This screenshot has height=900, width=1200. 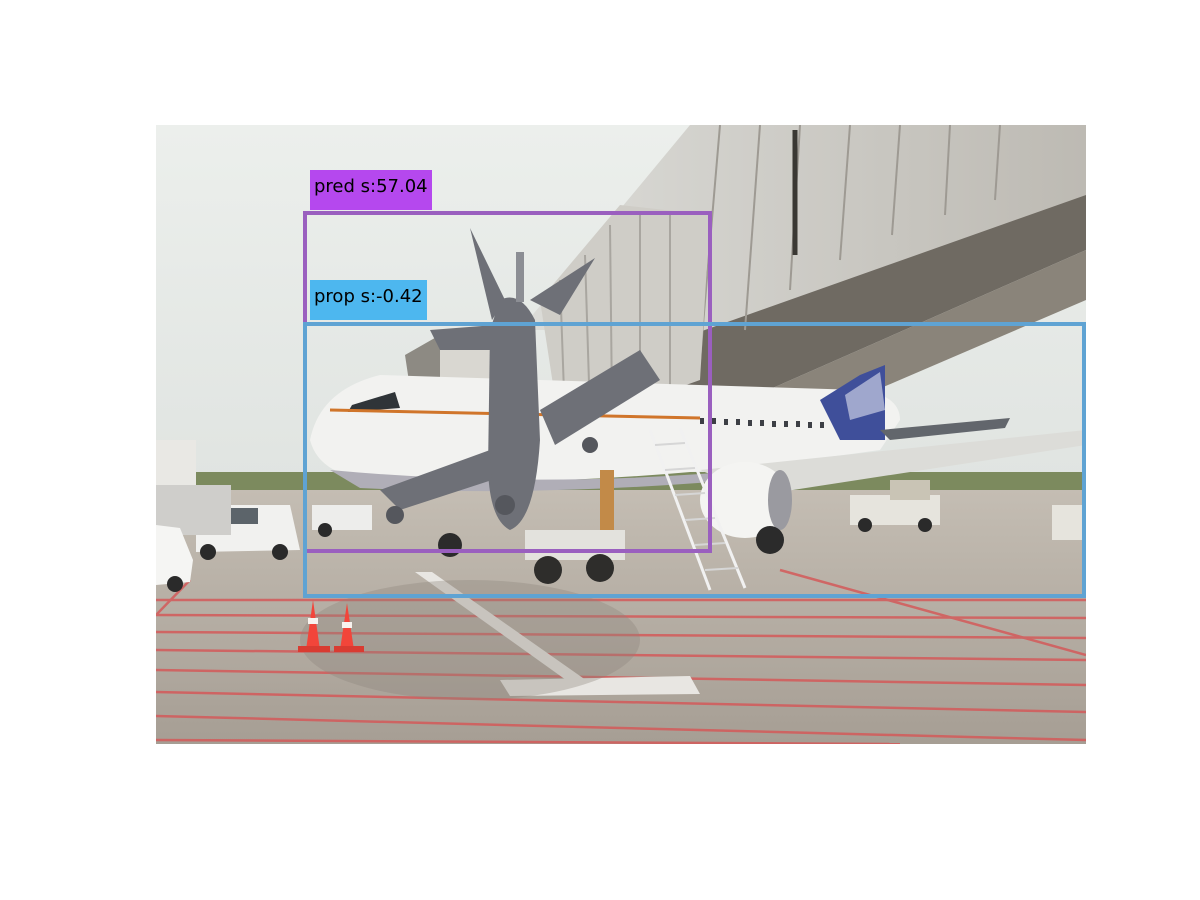 What do you see at coordinates (368, 300) in the screenshot?
I see `prop-score-label: prop s:-0.42` at bounding box center [368, 300].